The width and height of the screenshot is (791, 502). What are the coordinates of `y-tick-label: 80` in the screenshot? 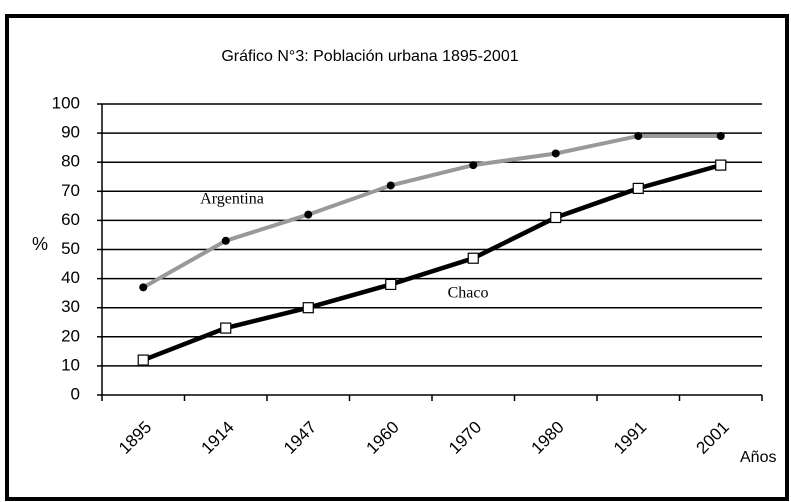 It's located at (70, 161).